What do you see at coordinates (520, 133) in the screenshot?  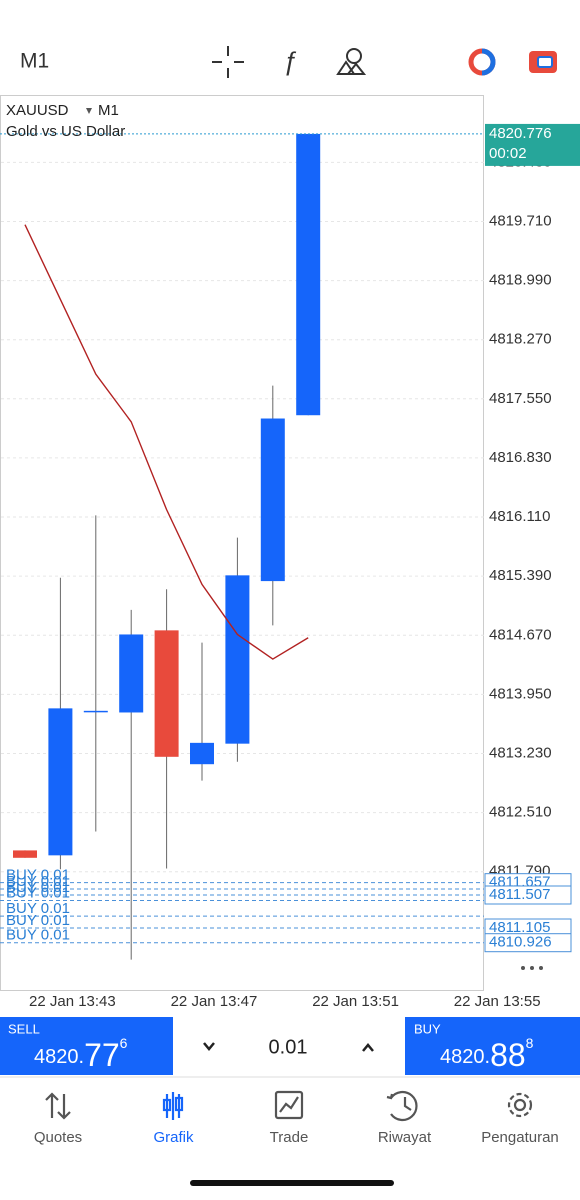 I see `last-price-label: 4820.776` at bounding box center [520, 133].